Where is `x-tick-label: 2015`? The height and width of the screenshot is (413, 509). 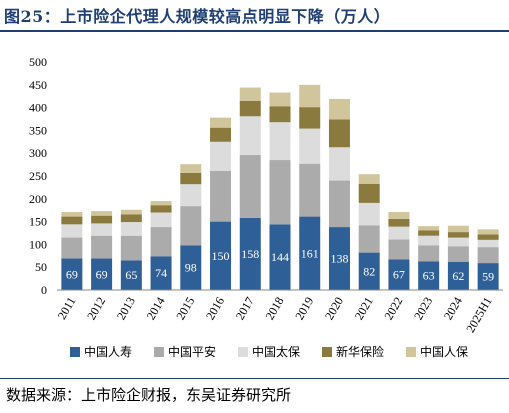
x-tick-label: 2015 is located at coordinates (185, 309).